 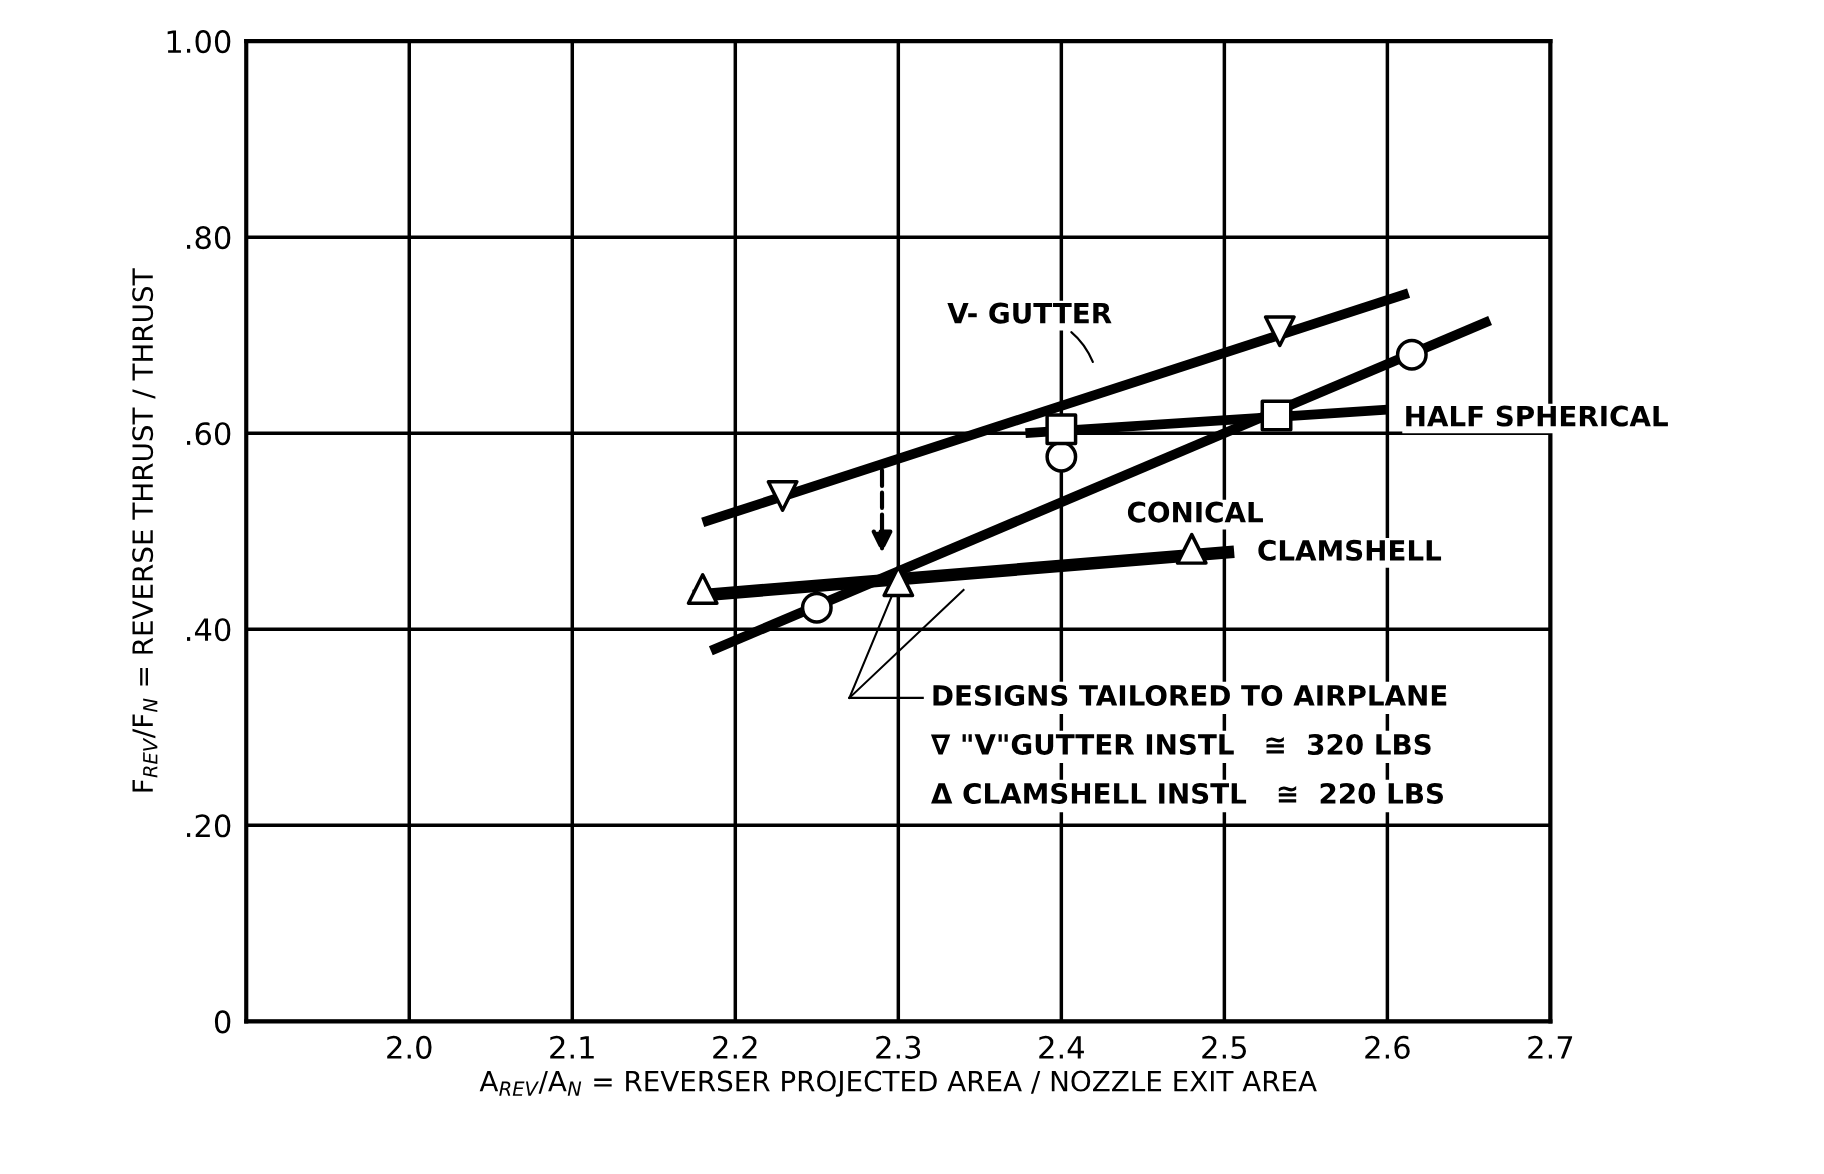 I want to click on x-tick-label: 2.2, so click(x=735, y=1047).